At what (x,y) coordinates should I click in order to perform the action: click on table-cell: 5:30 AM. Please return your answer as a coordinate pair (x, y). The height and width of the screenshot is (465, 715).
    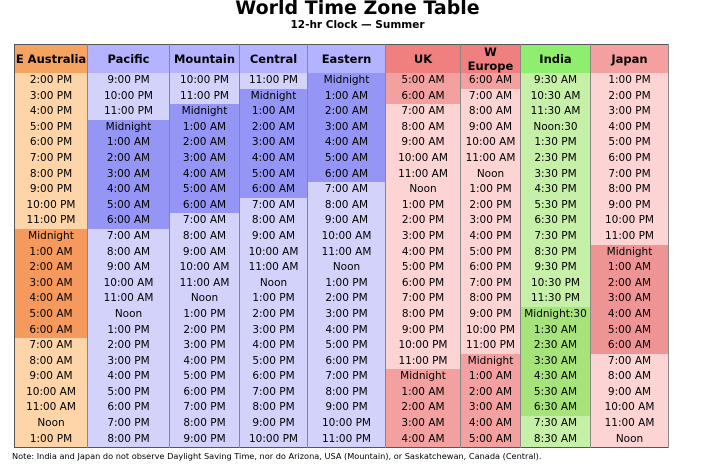
    Looking at the image, I should click on (555, 392).